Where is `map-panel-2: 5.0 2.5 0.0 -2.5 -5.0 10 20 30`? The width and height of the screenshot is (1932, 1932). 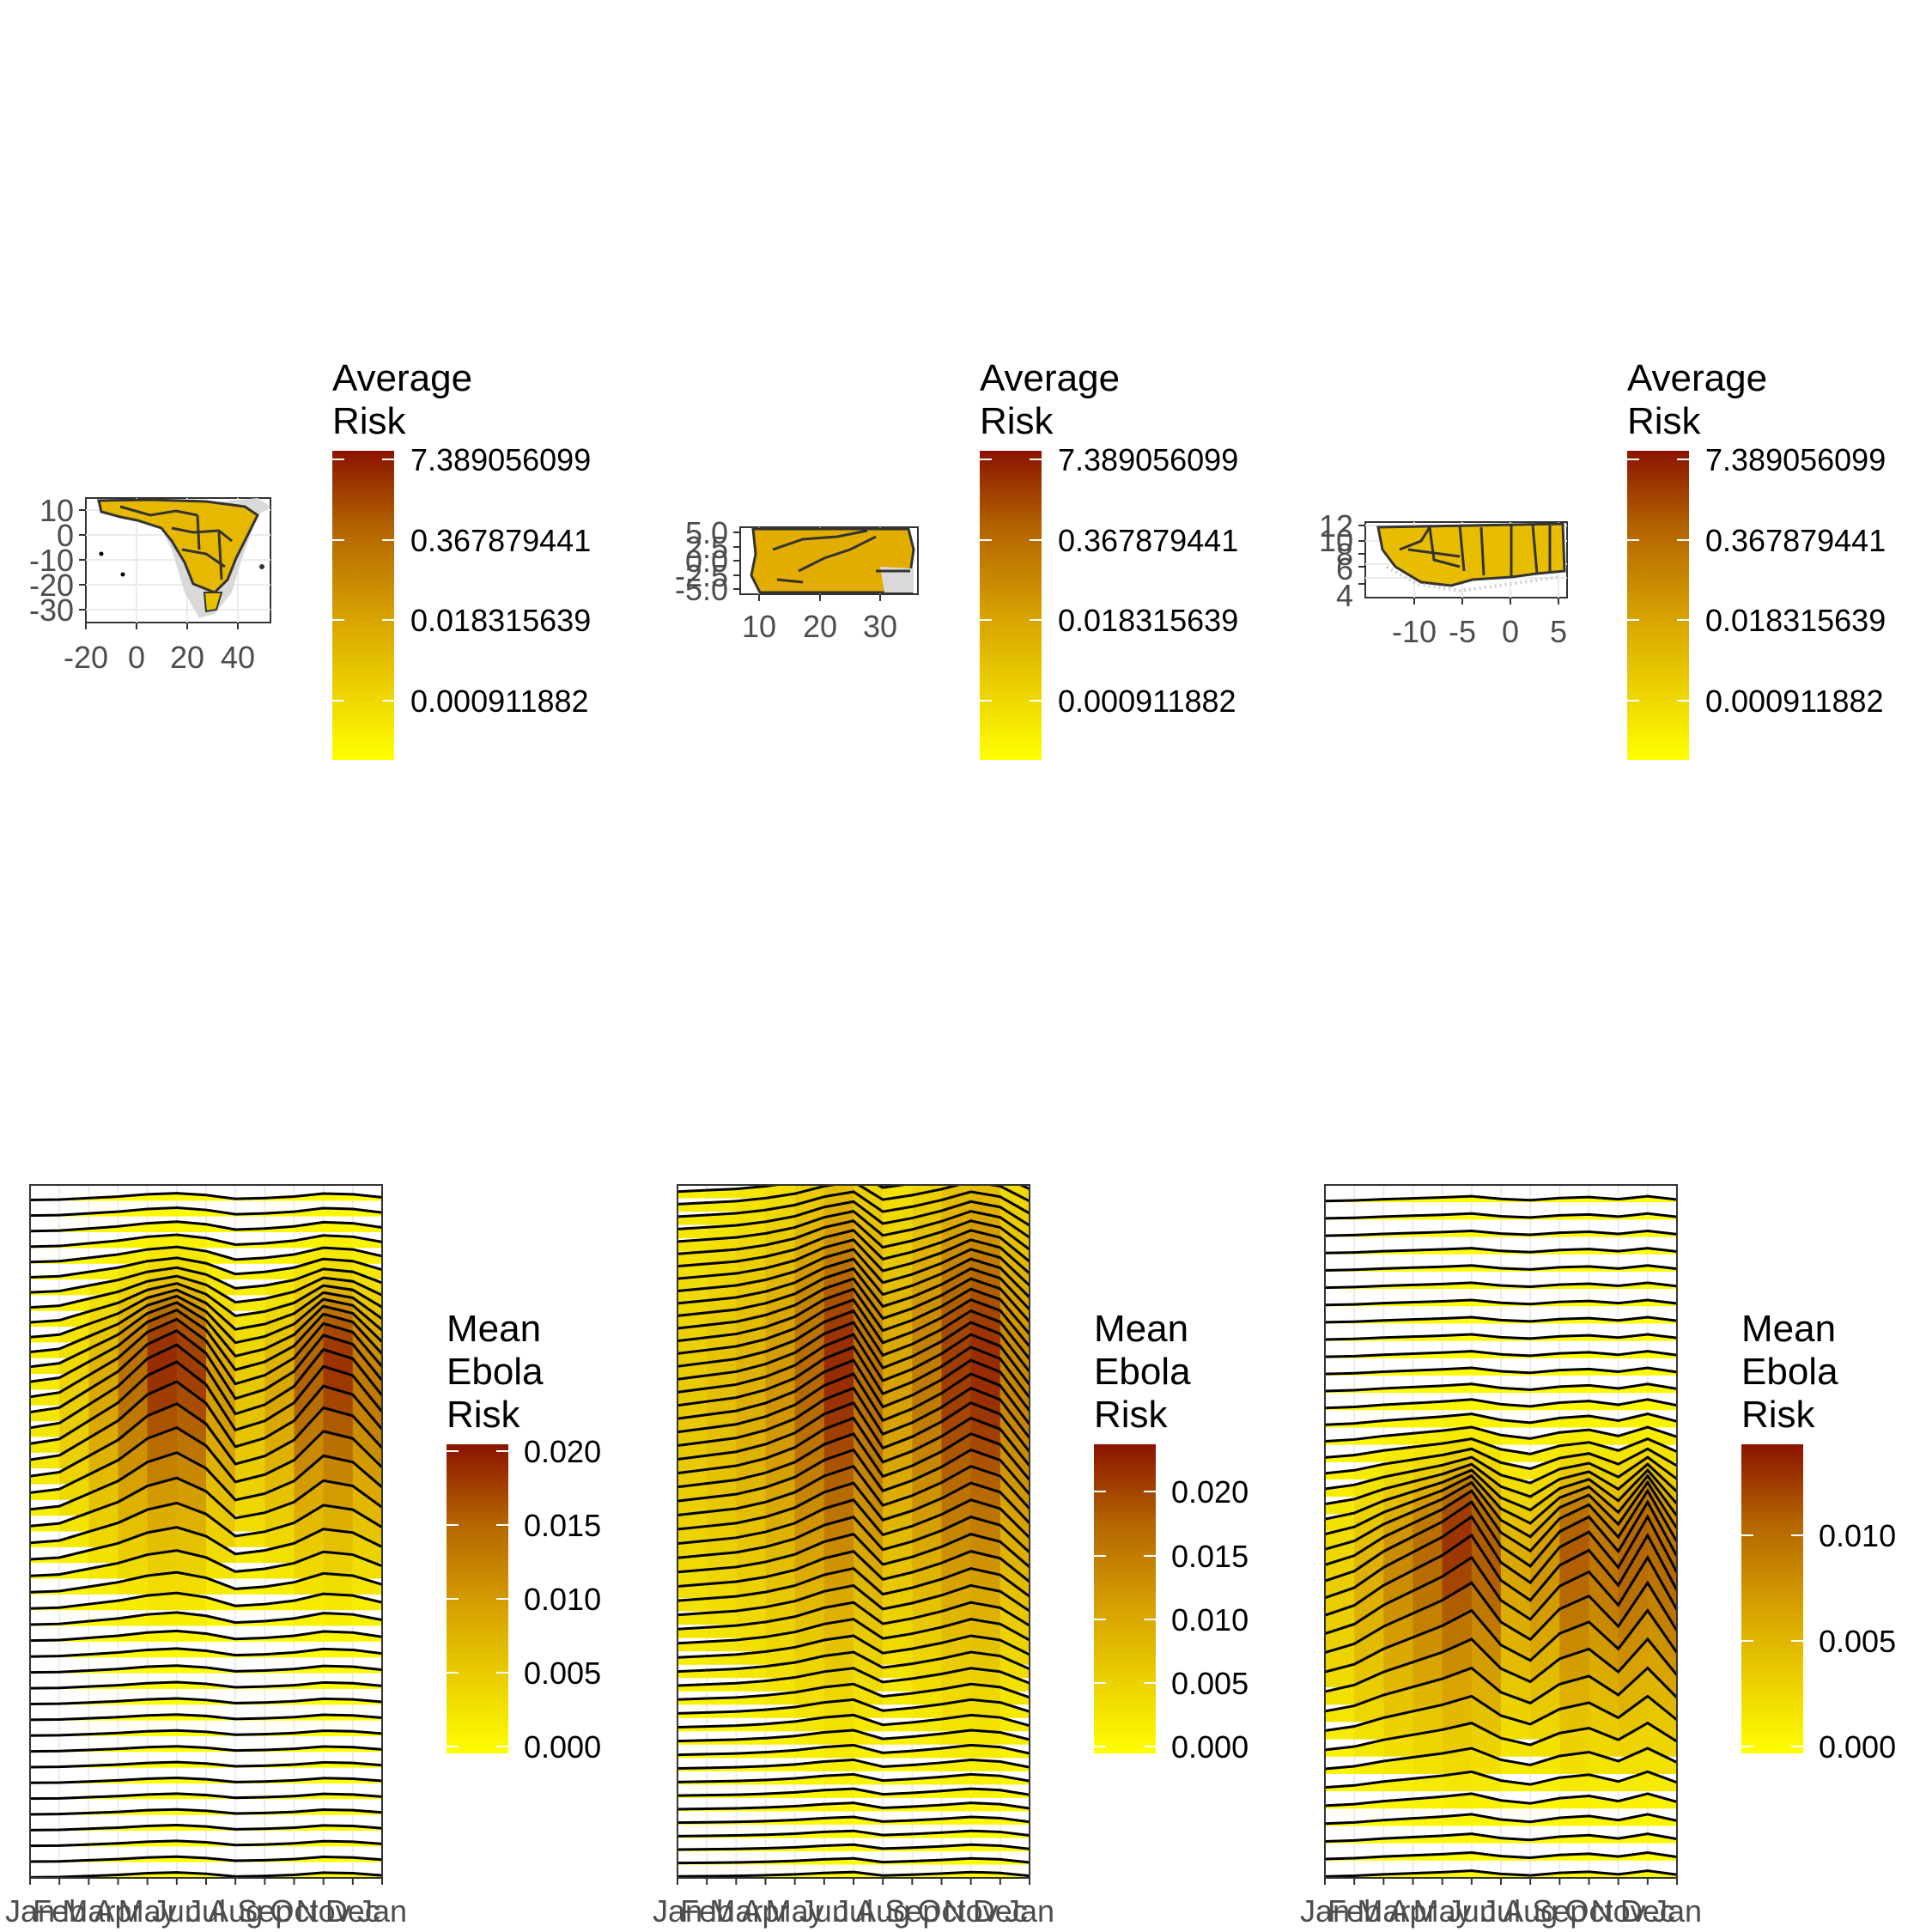
map-panel-2: 5.0 2.5 0.0 -2.5 -5.0 10 20 30 is located at coordinates (797, 579).